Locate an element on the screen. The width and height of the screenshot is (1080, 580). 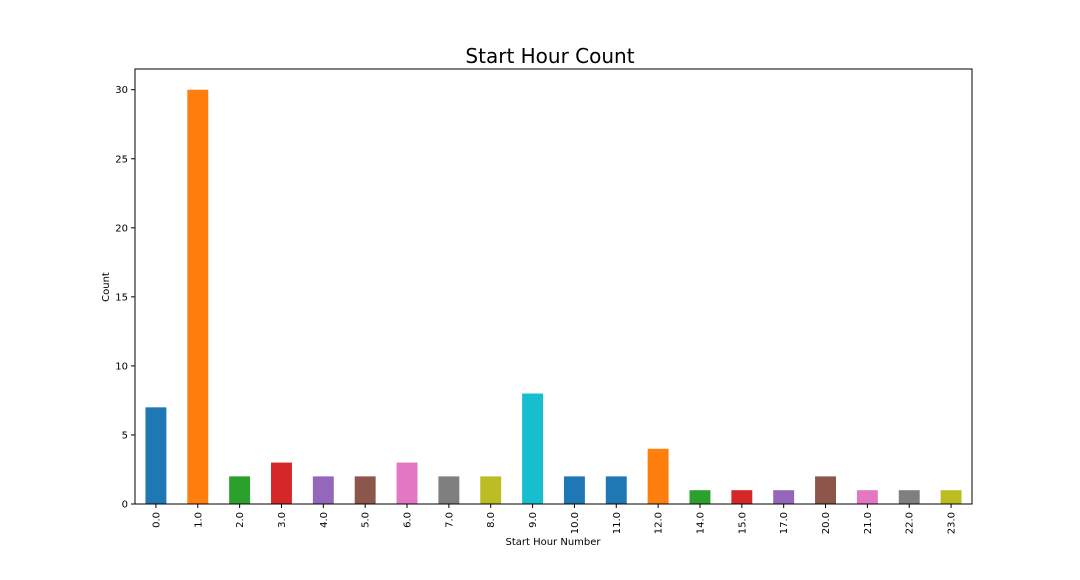
x-tick-label: 11.0 is located at coordinates (617, 523).